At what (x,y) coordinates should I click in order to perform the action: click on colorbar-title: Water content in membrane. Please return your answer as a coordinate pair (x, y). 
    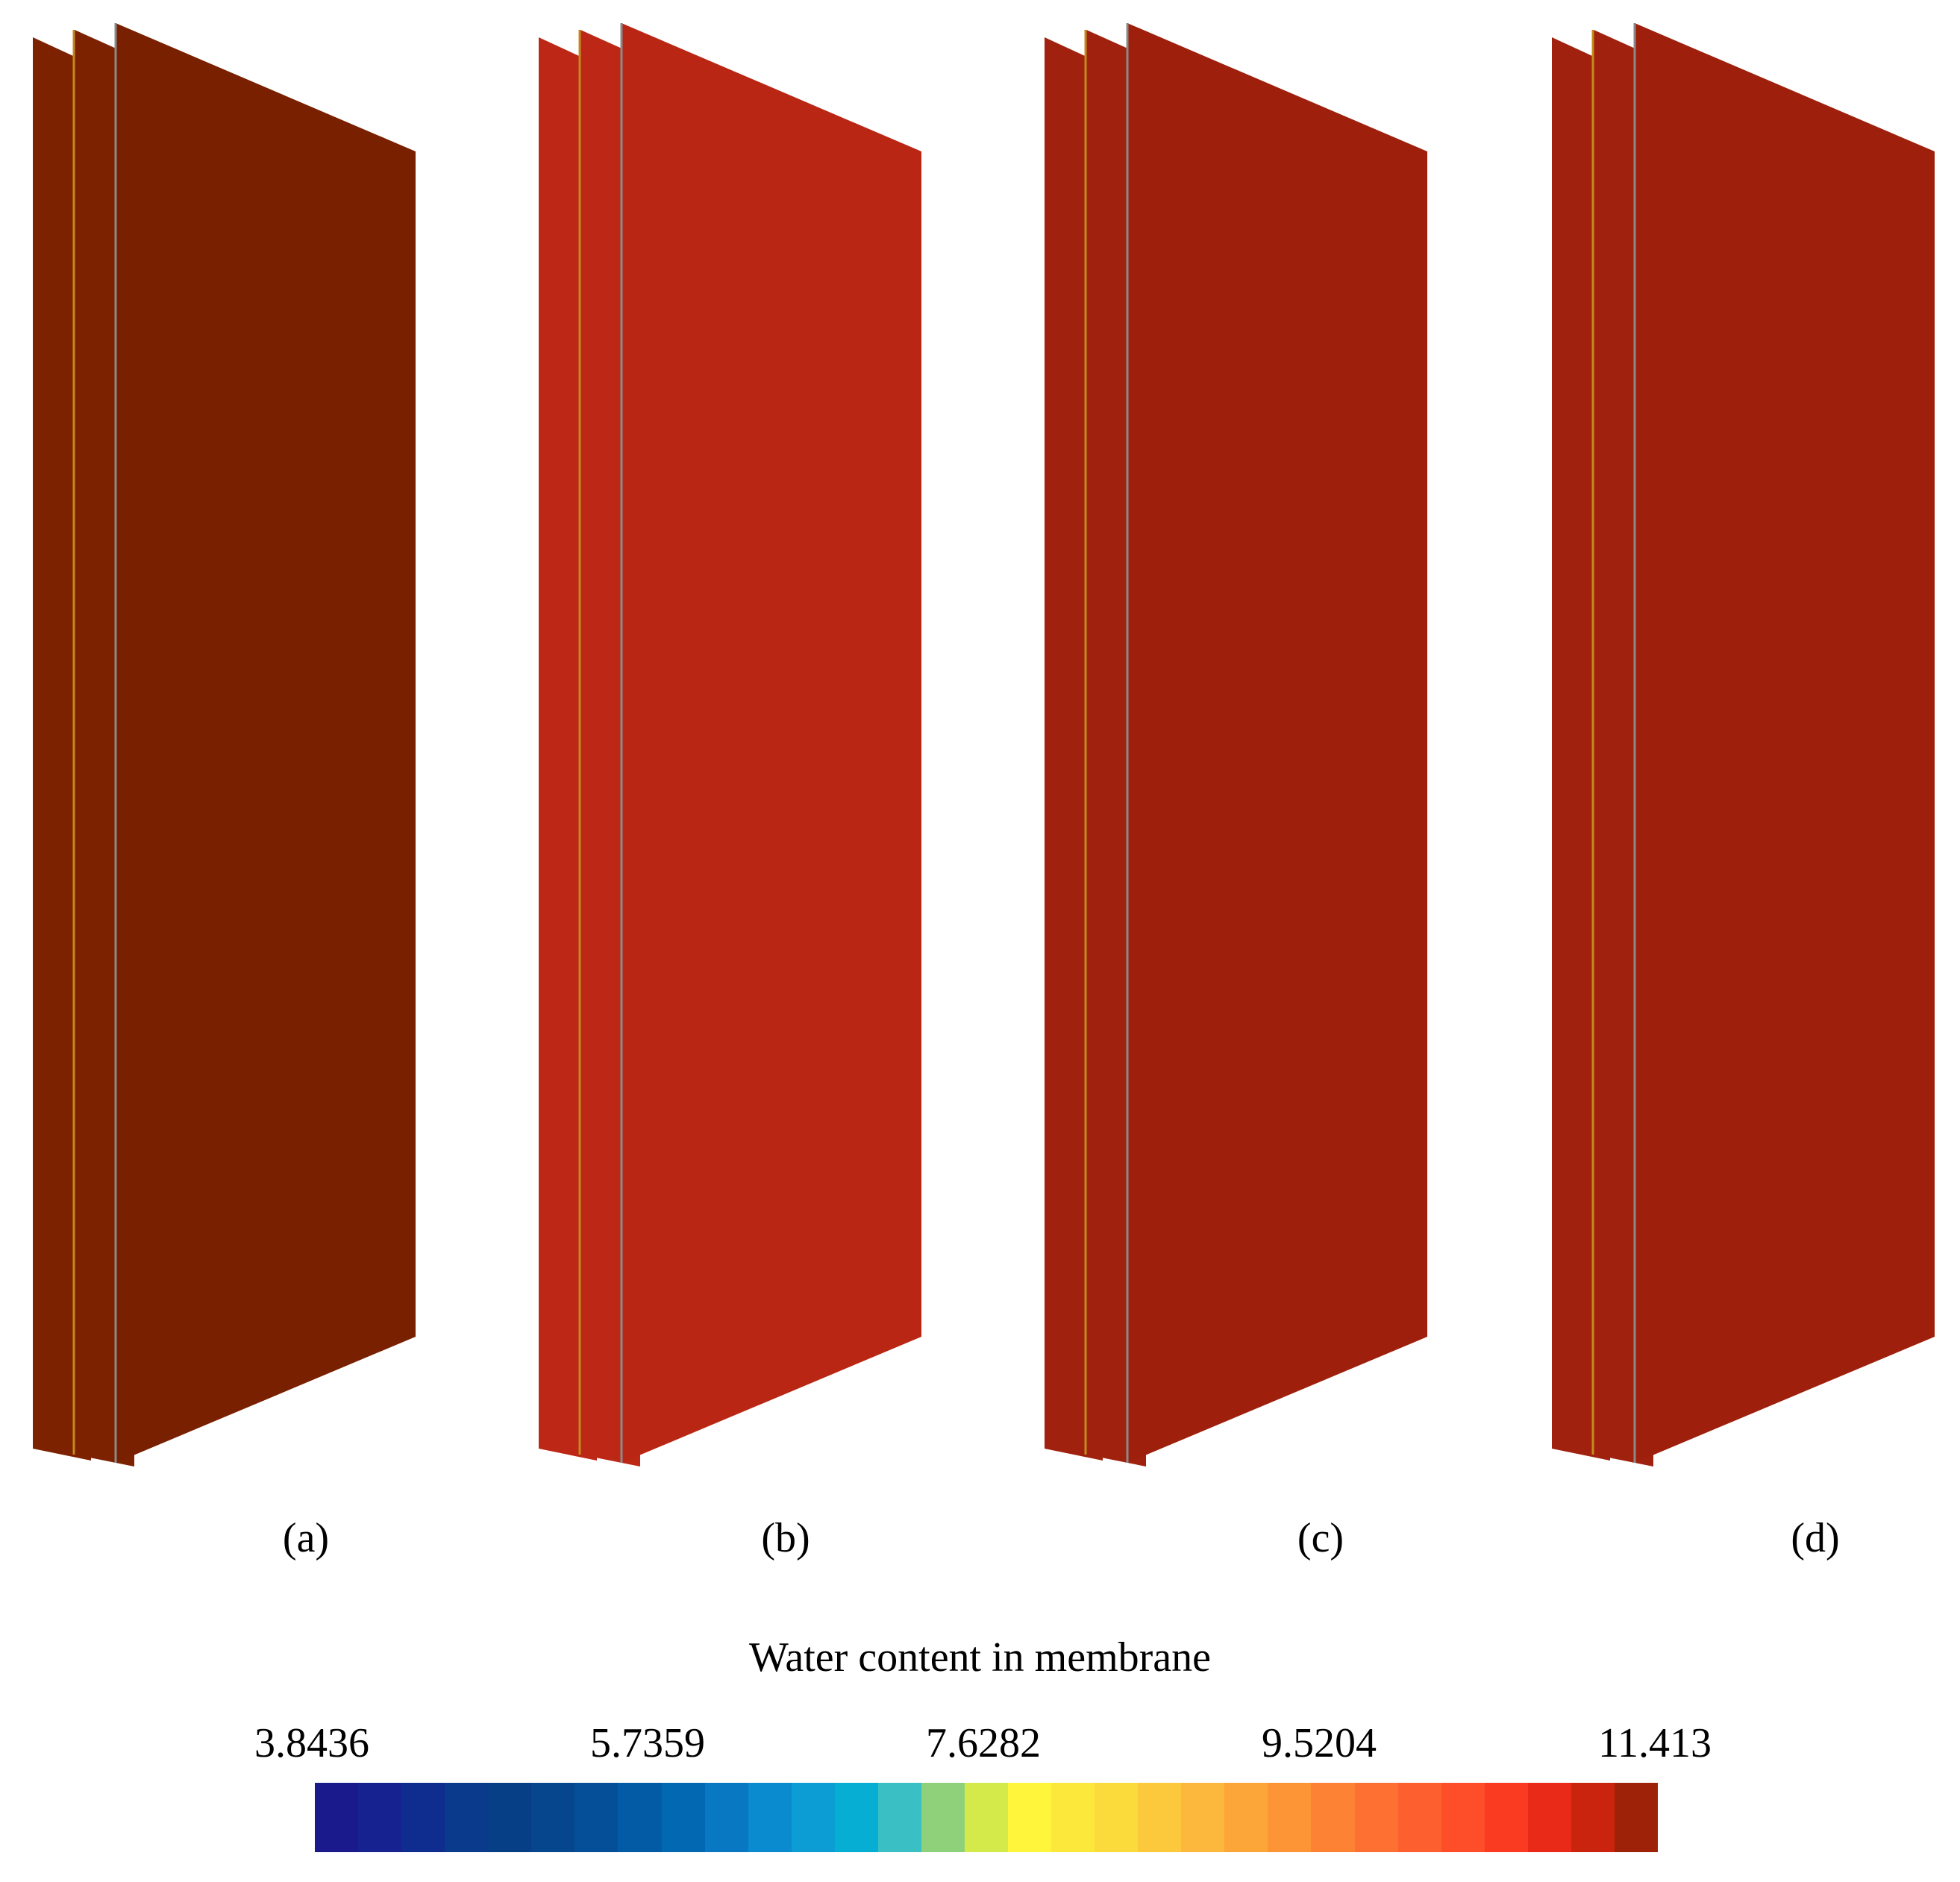
    Looking at the image, I should click on (979, 1657).